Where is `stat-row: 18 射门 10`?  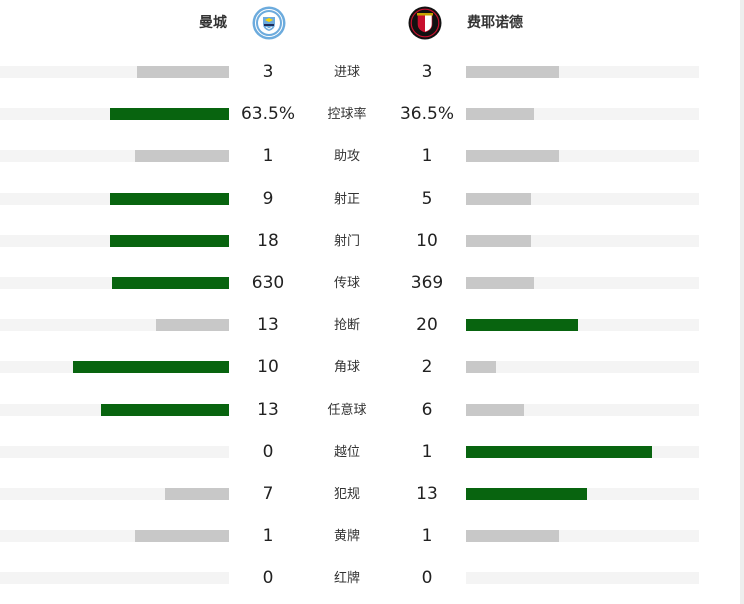
stat-row: 18 射门 10 is located at coordinates (372, 244).